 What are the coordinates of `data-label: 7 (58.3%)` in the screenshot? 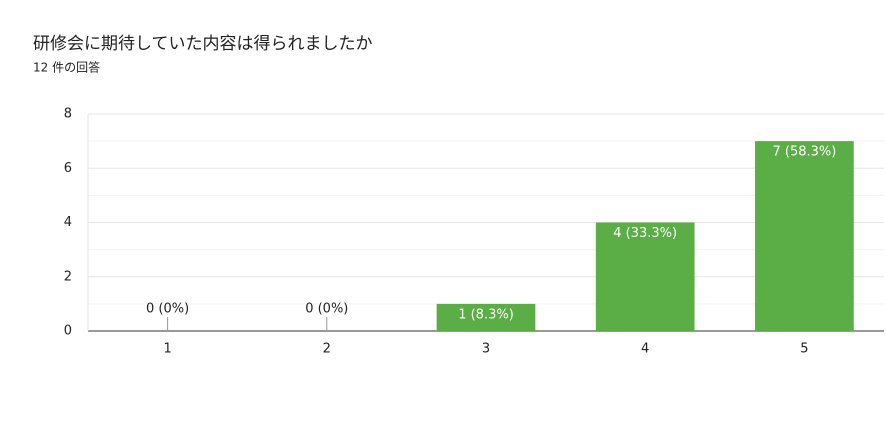 It's located at (804, 152).